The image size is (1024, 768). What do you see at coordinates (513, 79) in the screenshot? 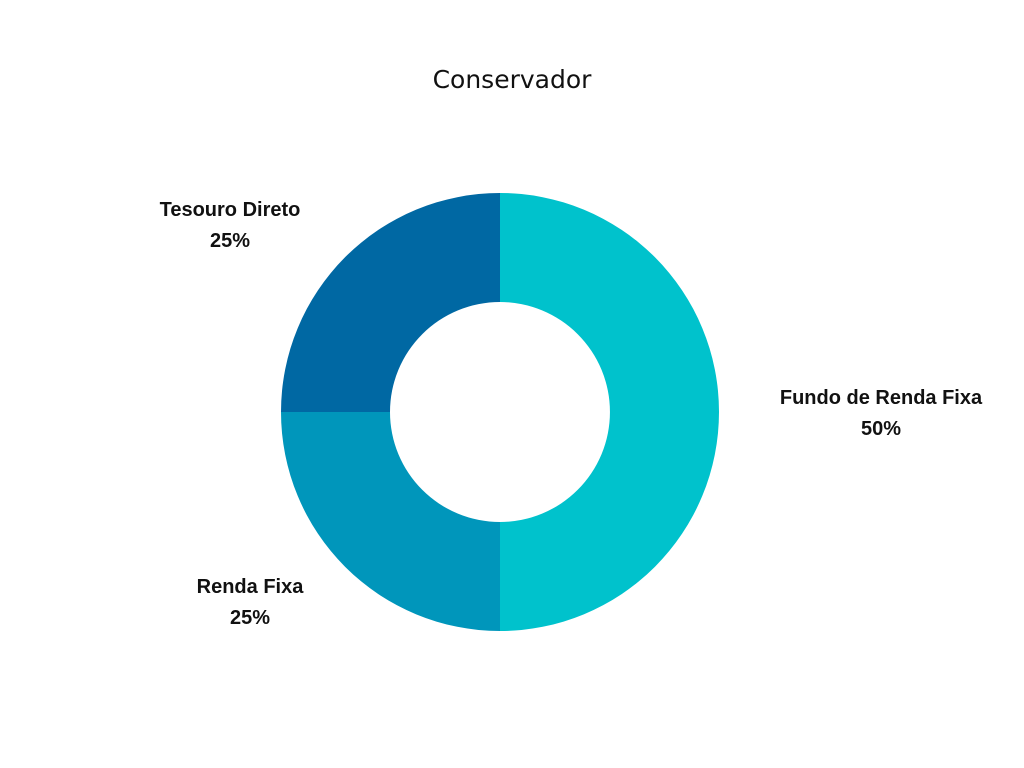
I see `chart-title: Conservador` at bounding box center [513, 79].